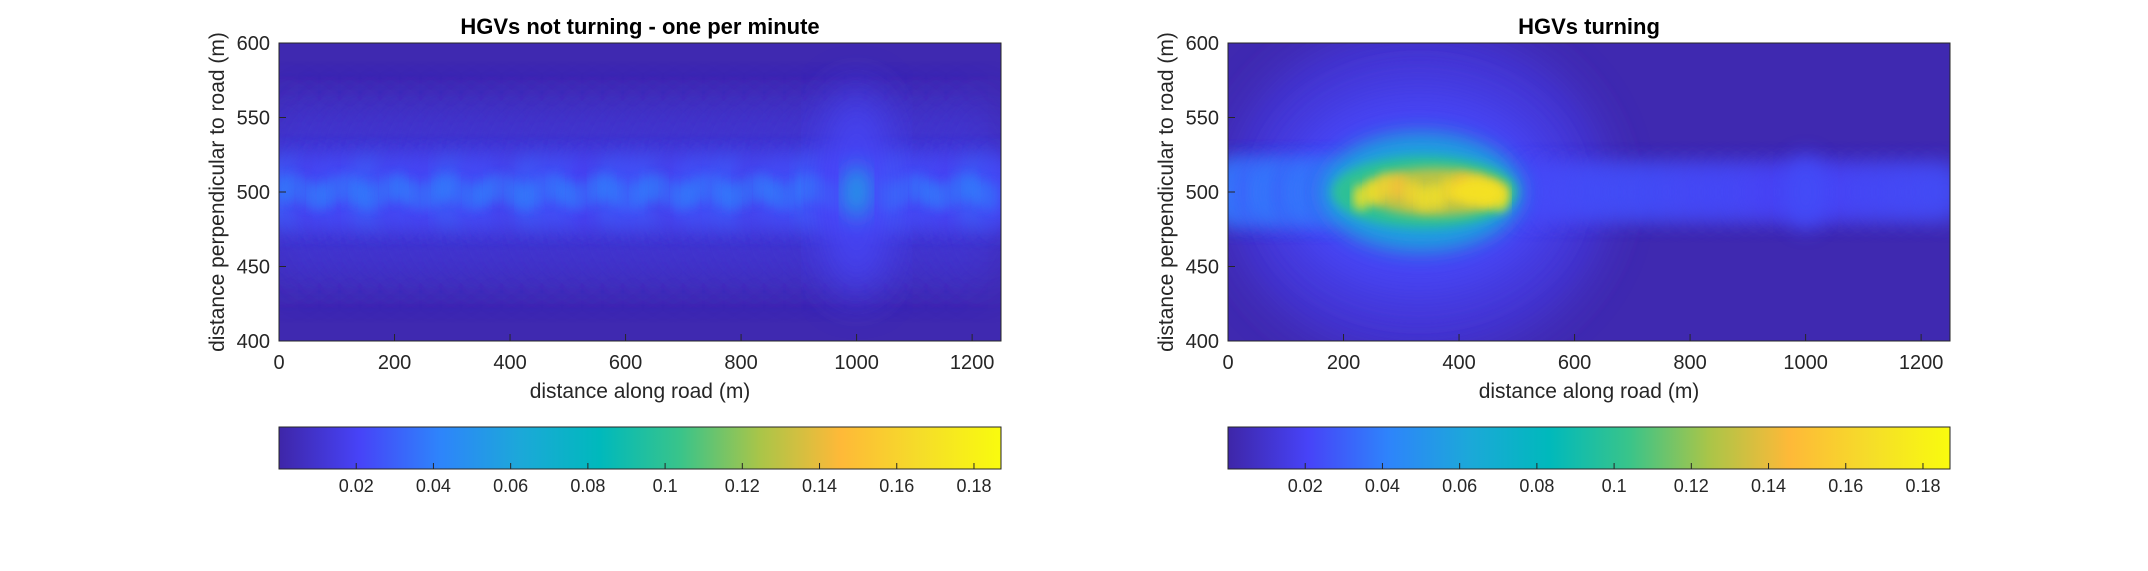 Image resolution: width=2148 pixels, height=571 pixels. Describe the element at coordinates (1589, 26) in the screenshot. I see `chart-title: HGVs turning` at that location.